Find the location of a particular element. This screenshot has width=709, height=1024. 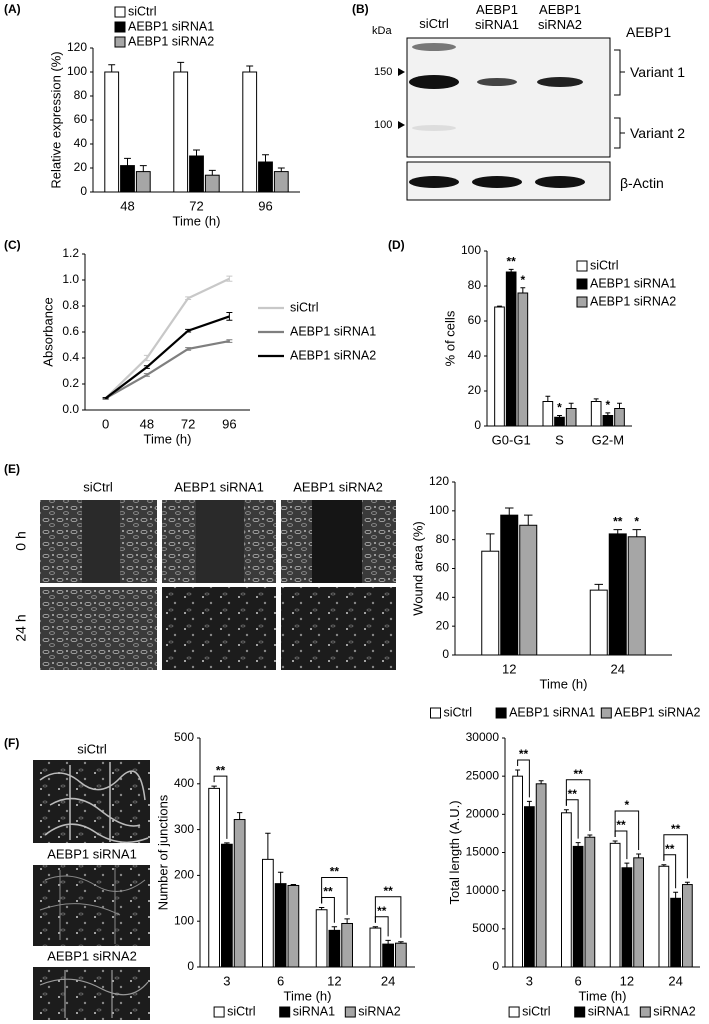

panel-label: (D) is located at coordinates (396, 245).